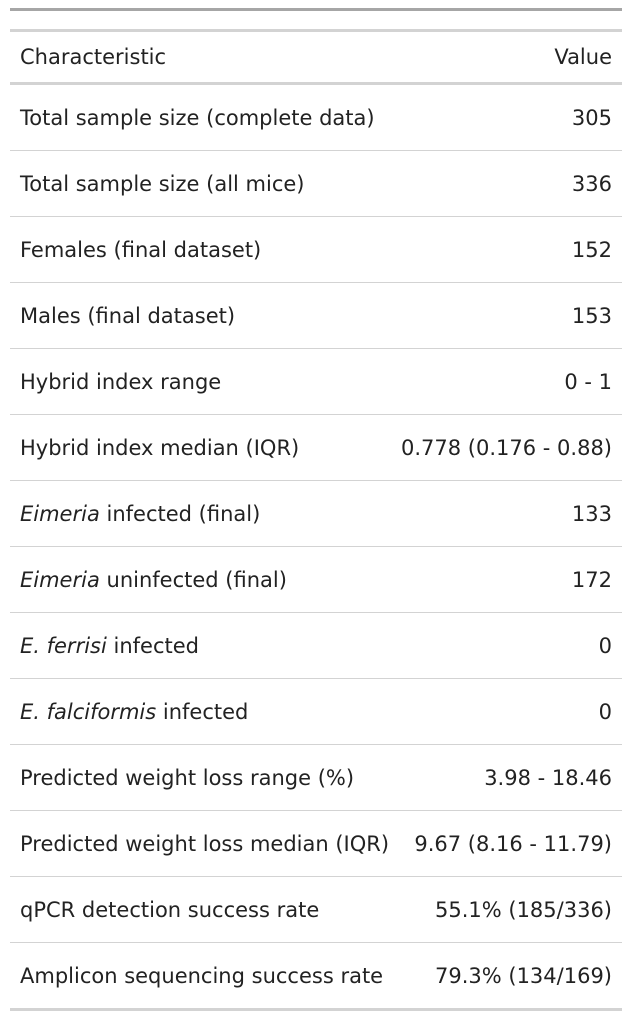 Image resolution: width=632 pixels, height=1024 pixels. I want to click on row-label-text: Predicted weight loss range (%), so click(187, 777).